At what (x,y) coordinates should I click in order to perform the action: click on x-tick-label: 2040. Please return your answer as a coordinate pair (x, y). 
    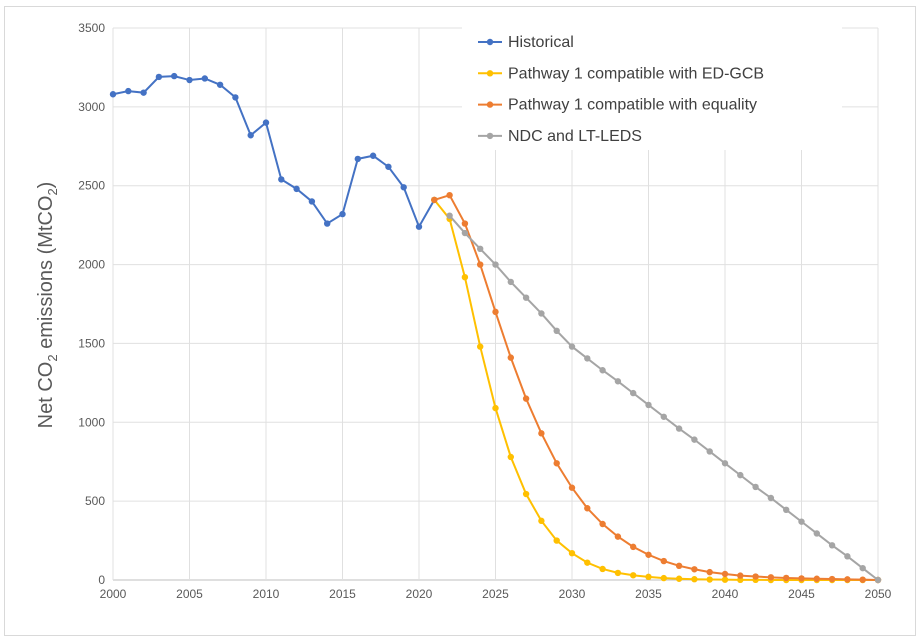
    Looking at the image, I should click on (725, 594).